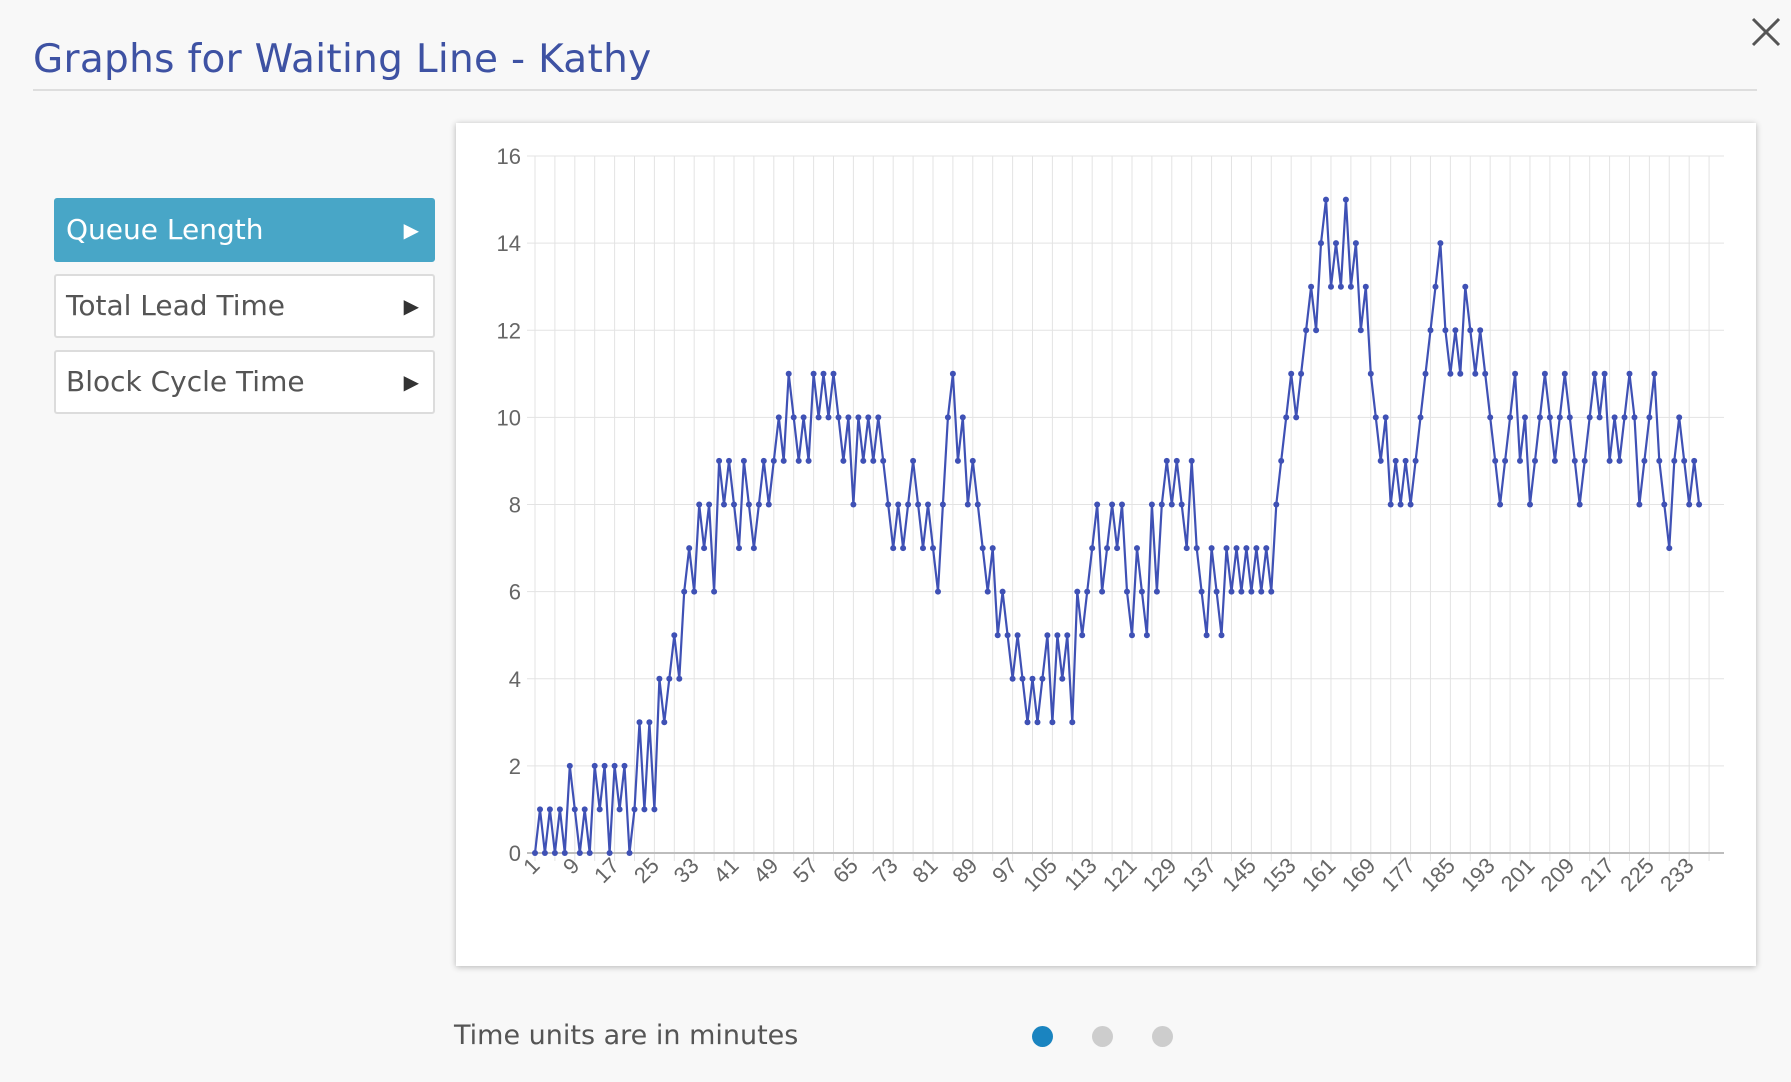  Describe the element at coordinates (1558, 875) in the screenshot. I see `x-tick-label: 209` at that location.